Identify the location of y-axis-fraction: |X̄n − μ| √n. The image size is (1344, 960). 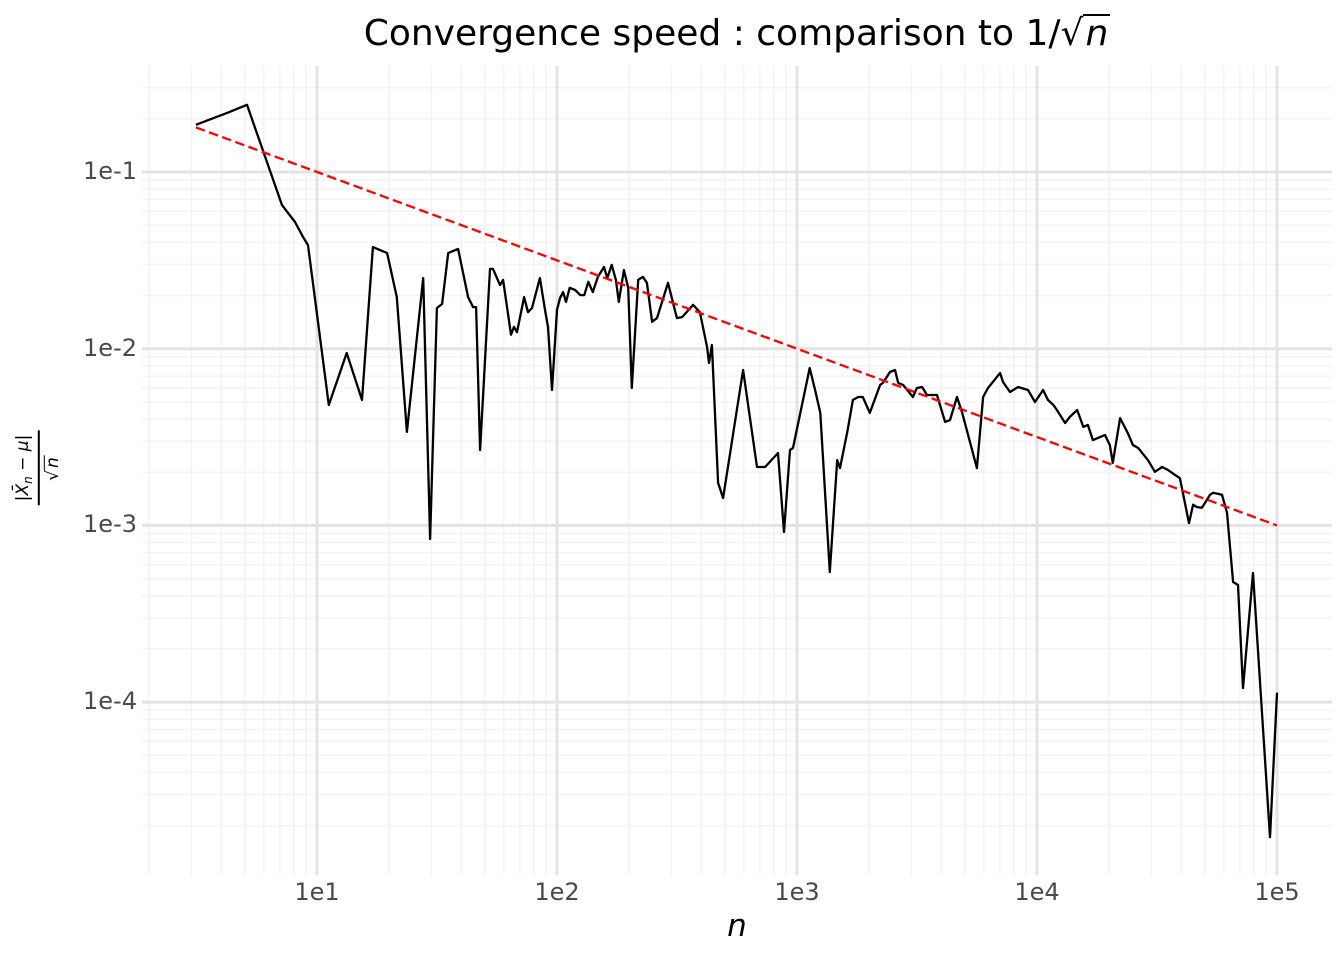
(38, 468).